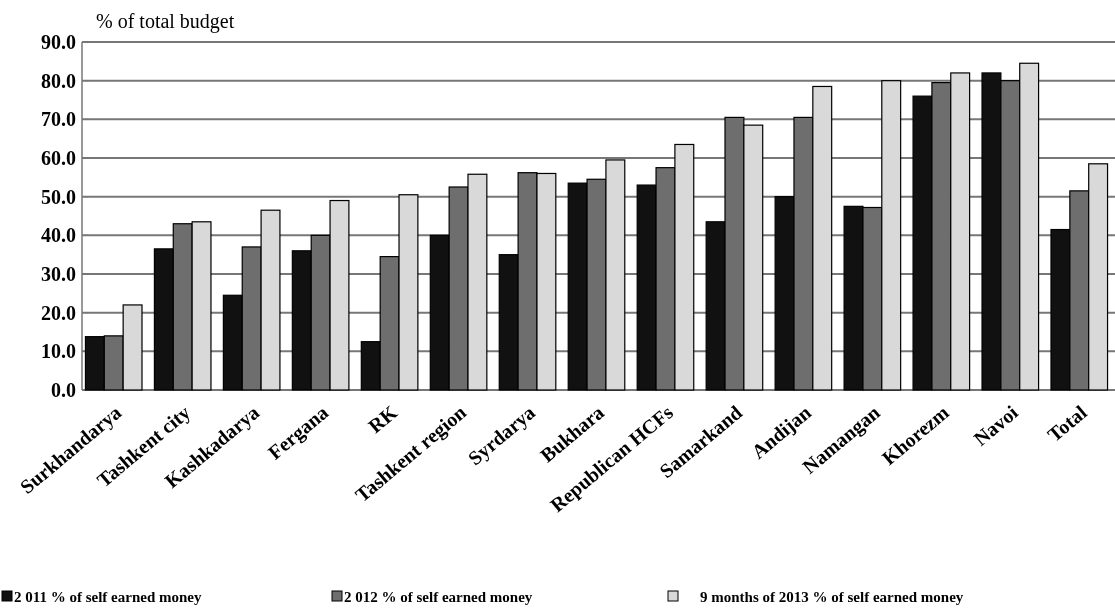  I want to click on y-tick-label: 90.0, so click(58, 42).